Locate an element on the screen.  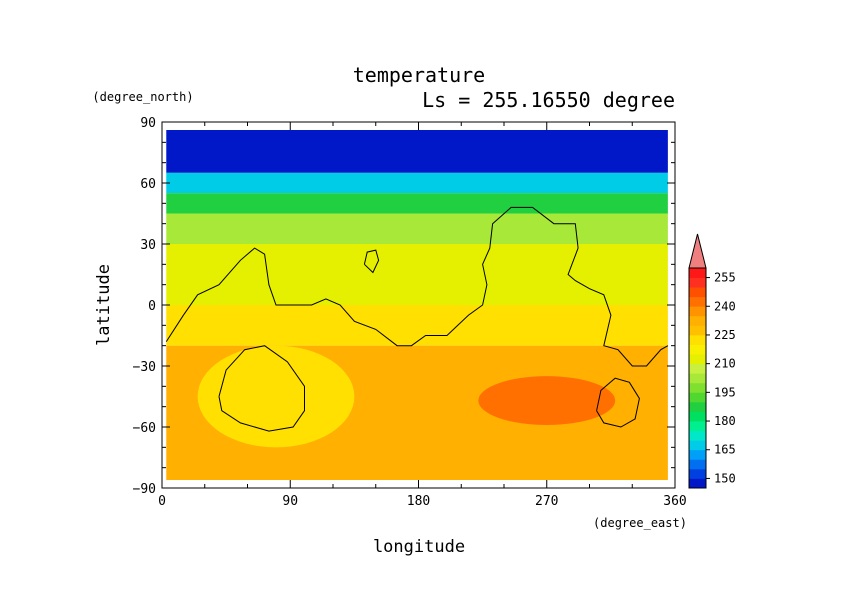
chart-subtitle: Ls = 255.16550 degree is located at coordinates (548, 100).